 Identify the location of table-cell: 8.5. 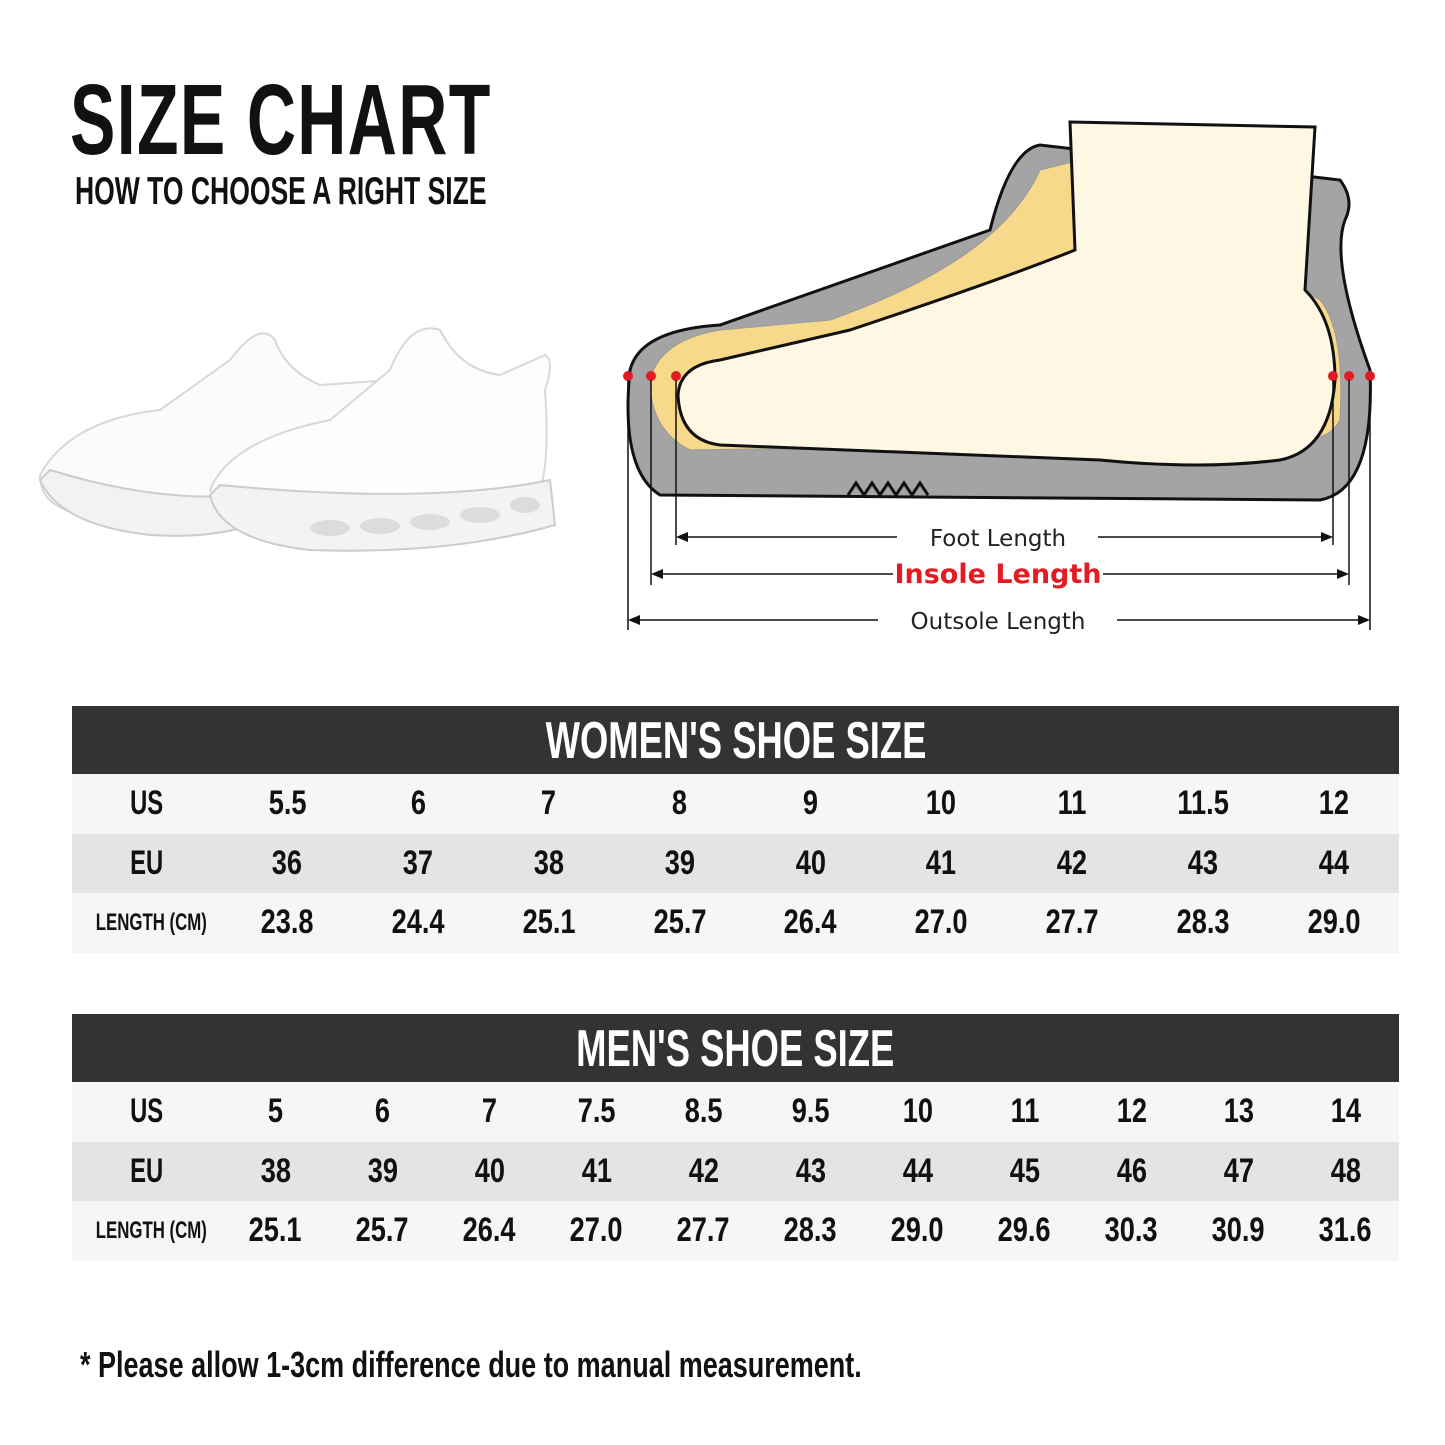
(703, 1111).